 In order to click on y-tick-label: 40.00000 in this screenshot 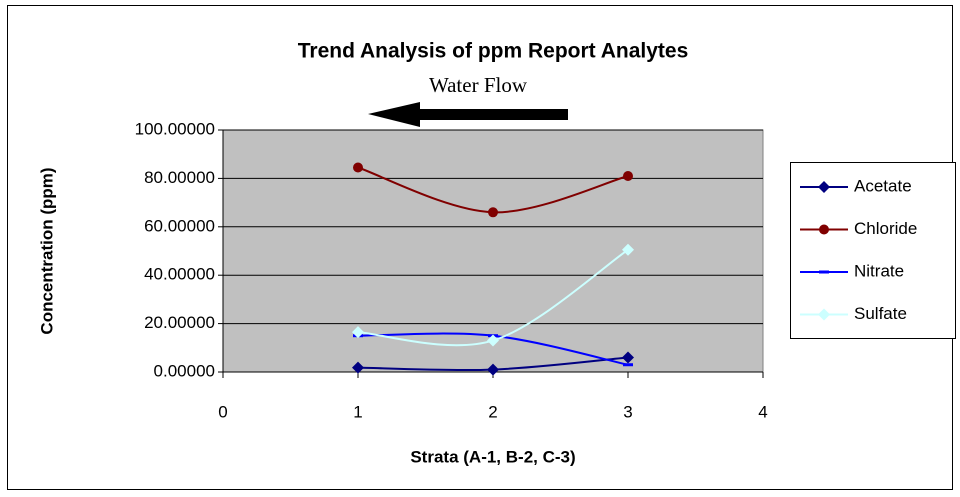, I will do `click(179, 274)`.